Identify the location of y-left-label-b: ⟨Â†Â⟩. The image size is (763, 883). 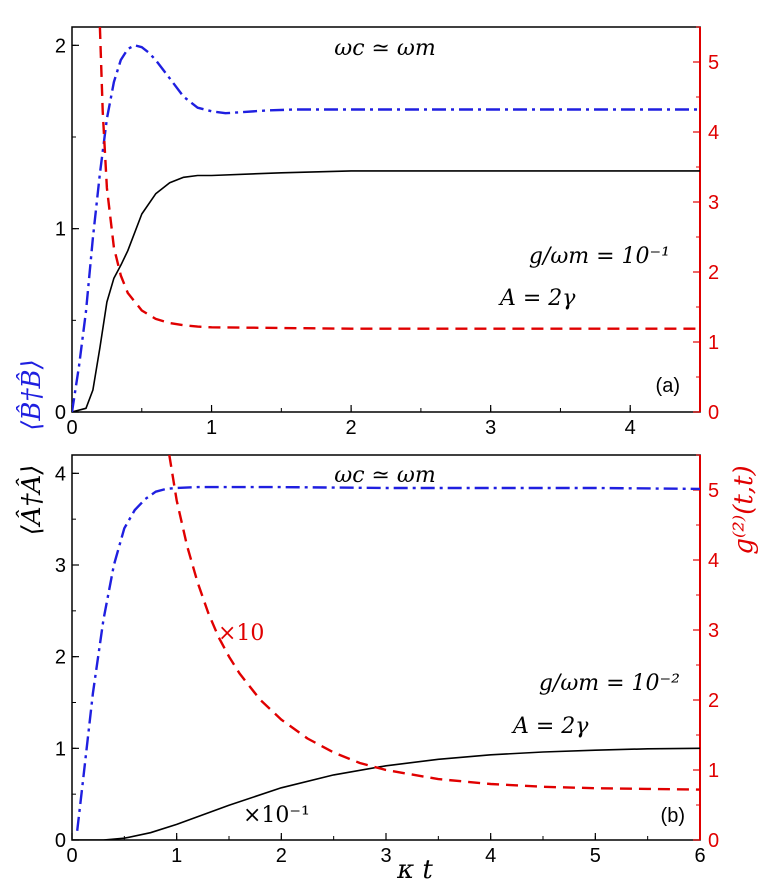
(31, 500).